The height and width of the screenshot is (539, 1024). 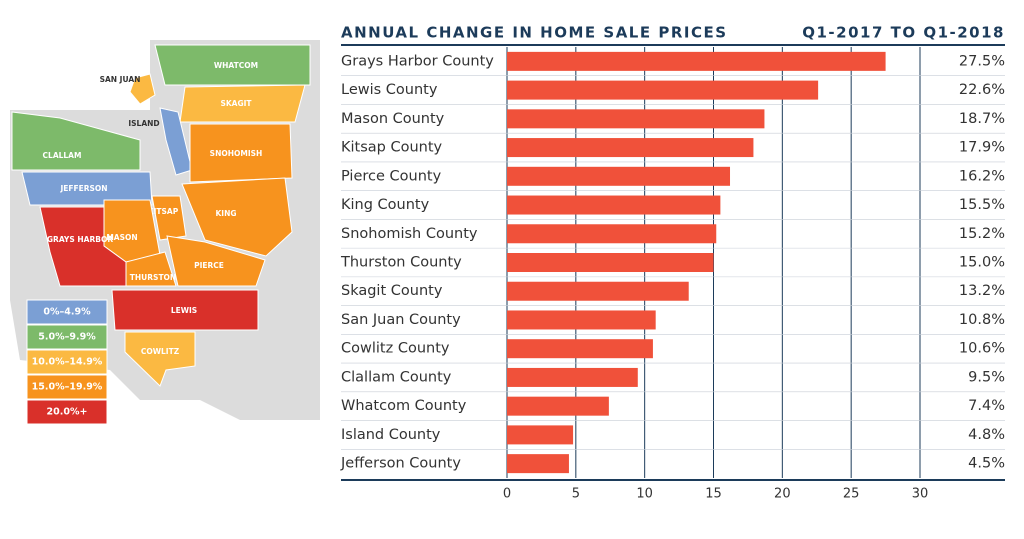 I want to click on value-label: 18.7%, so click(x=982, y=119).